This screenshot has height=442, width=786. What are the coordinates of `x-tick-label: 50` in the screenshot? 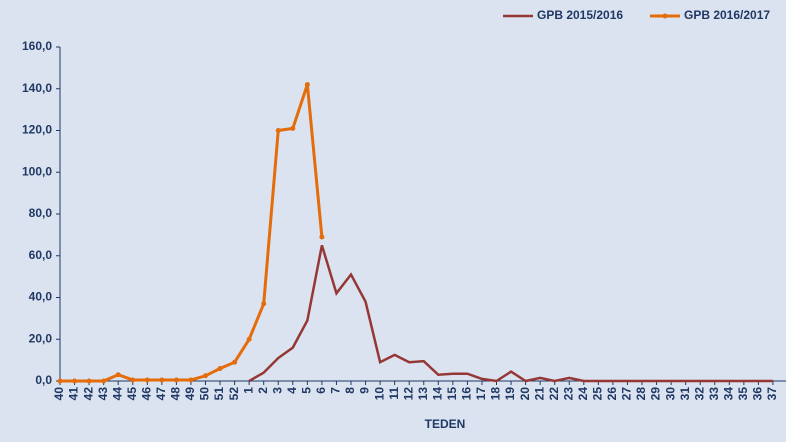 It's located at (205, 394).